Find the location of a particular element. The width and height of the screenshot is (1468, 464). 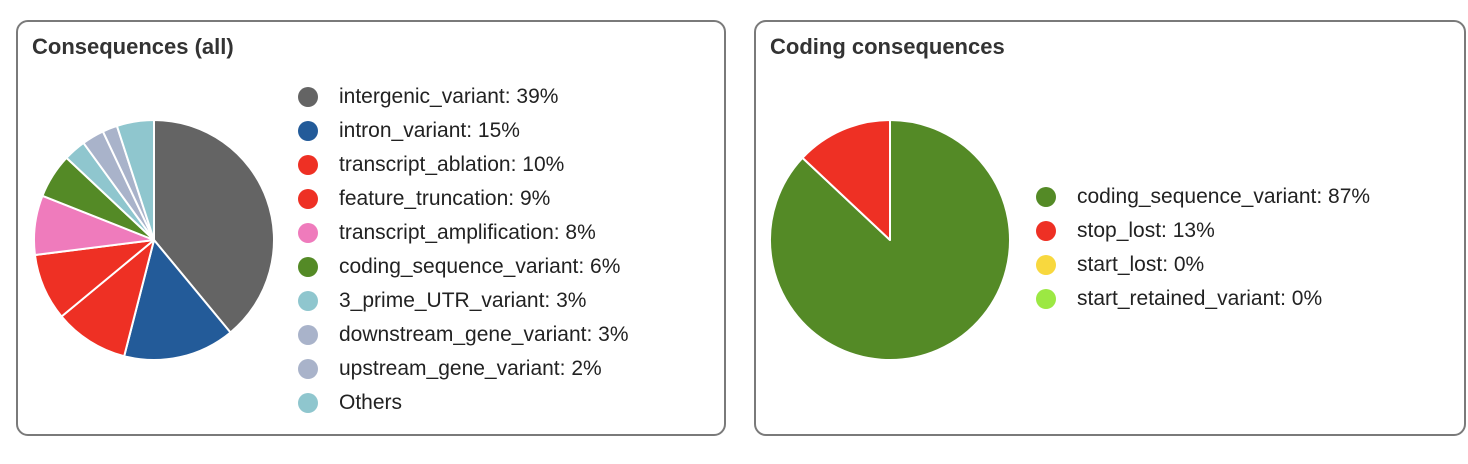

legend-label: feature_truncation: 9% is located at coordinates (445, 198).